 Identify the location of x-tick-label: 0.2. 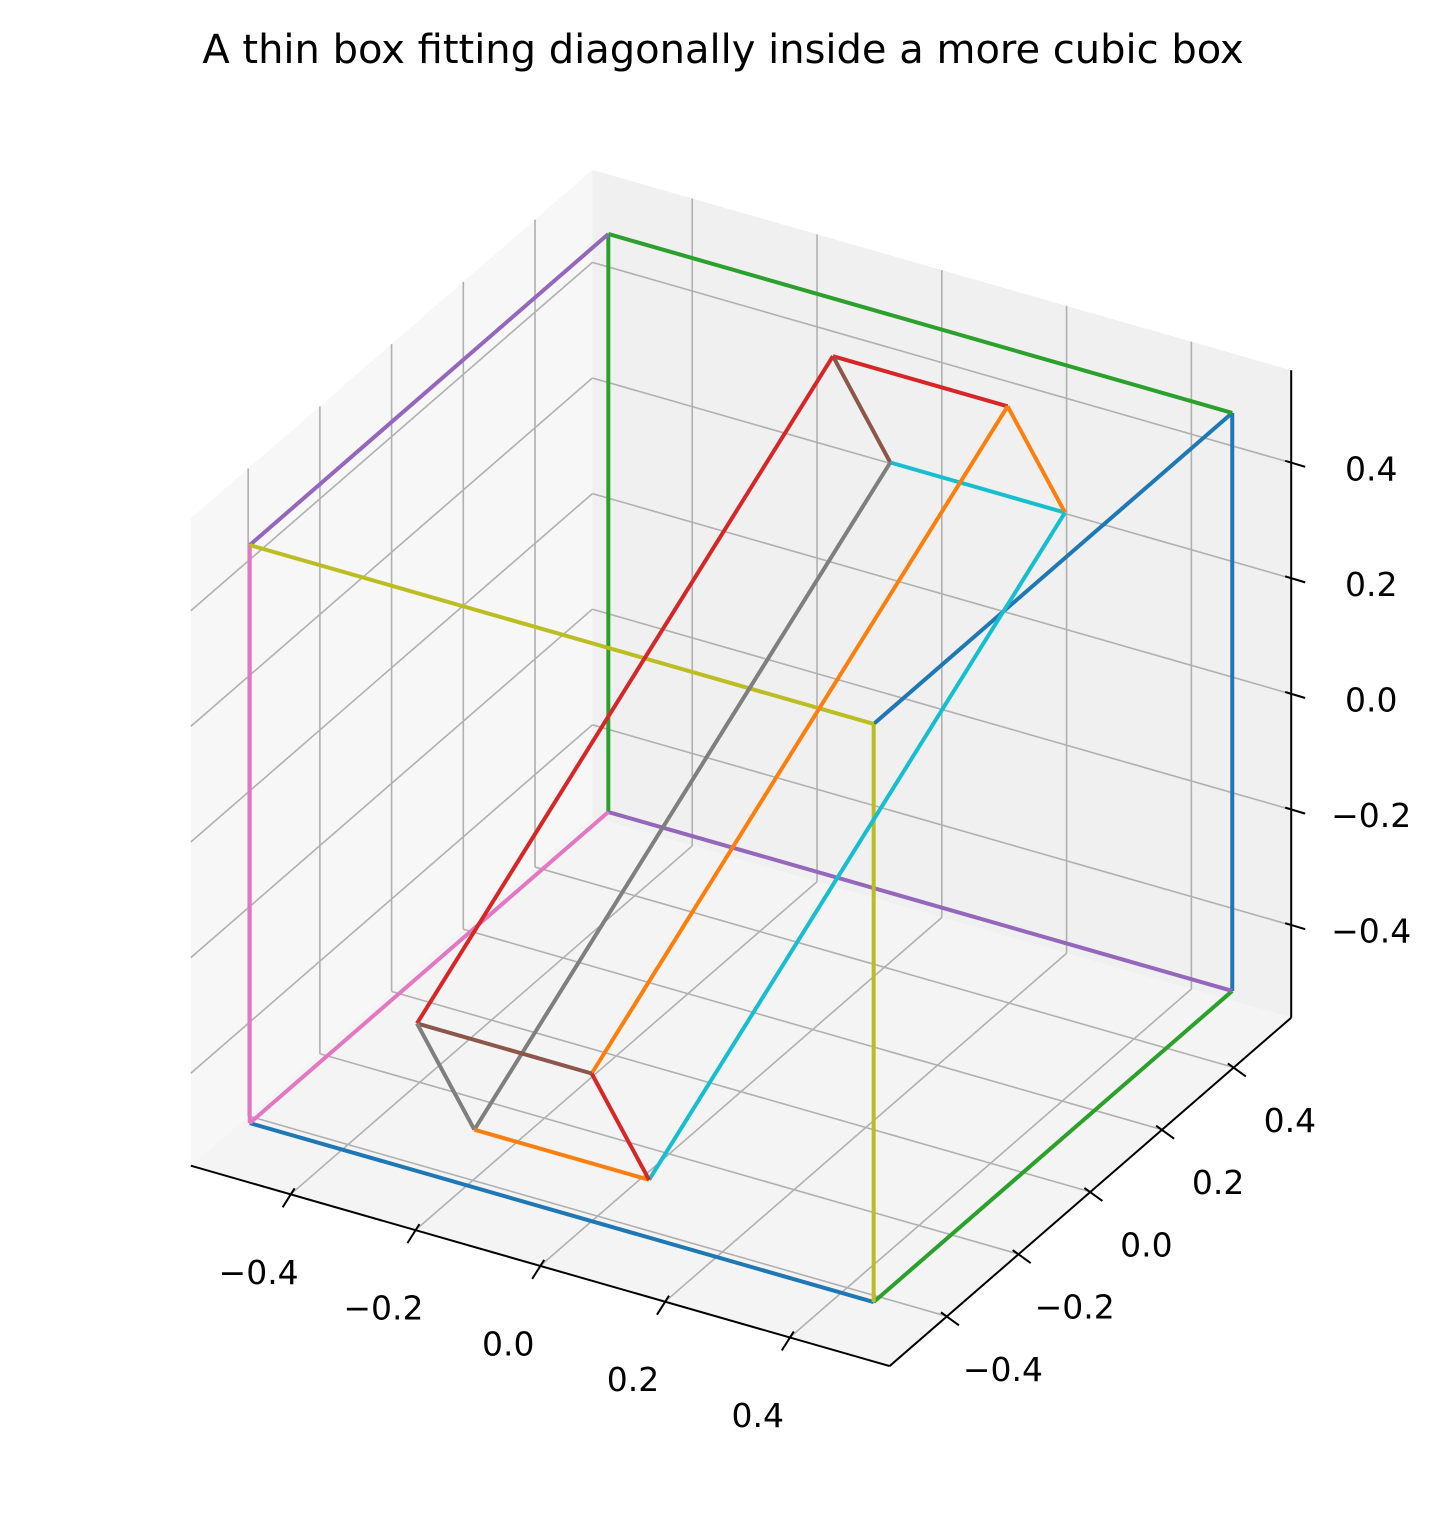
(633, 1379).